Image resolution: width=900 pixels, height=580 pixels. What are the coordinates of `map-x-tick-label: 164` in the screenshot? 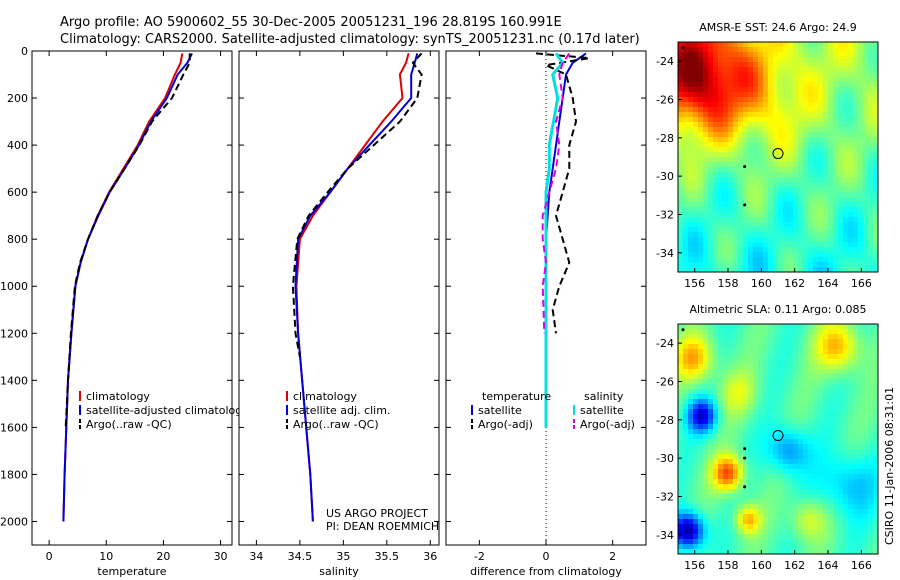 It's located at (828, 283).